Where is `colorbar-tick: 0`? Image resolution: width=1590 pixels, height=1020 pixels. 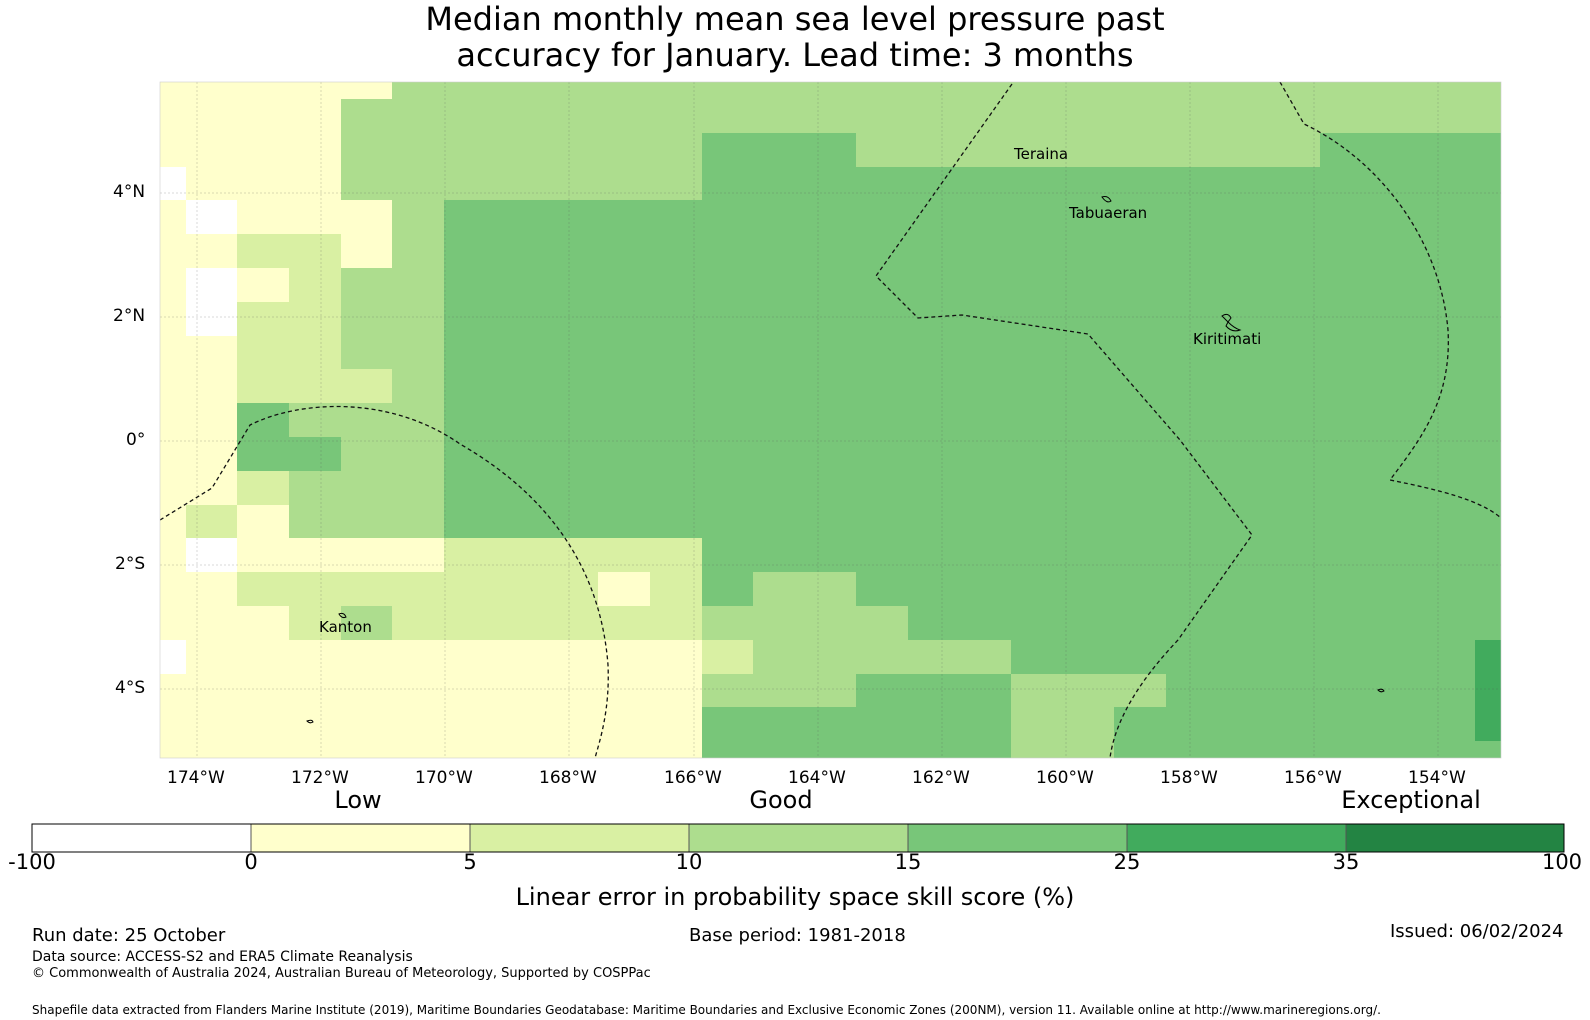
colorbar-tick: 0 is located at coordinates (251, 862).